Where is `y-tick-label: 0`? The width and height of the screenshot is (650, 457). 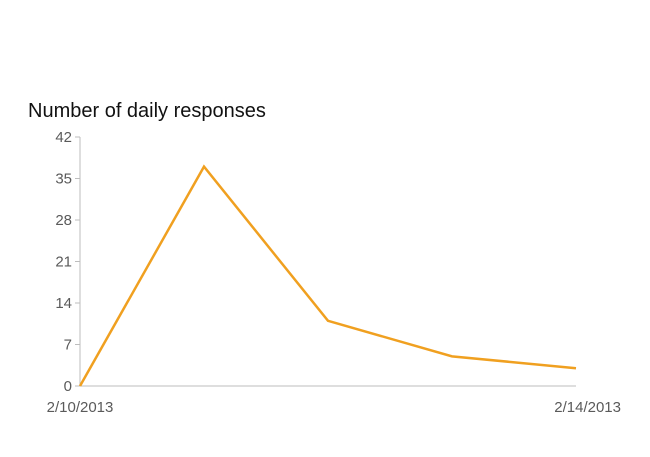 y-tick-label: 0 is located at coordinates (68, 386).